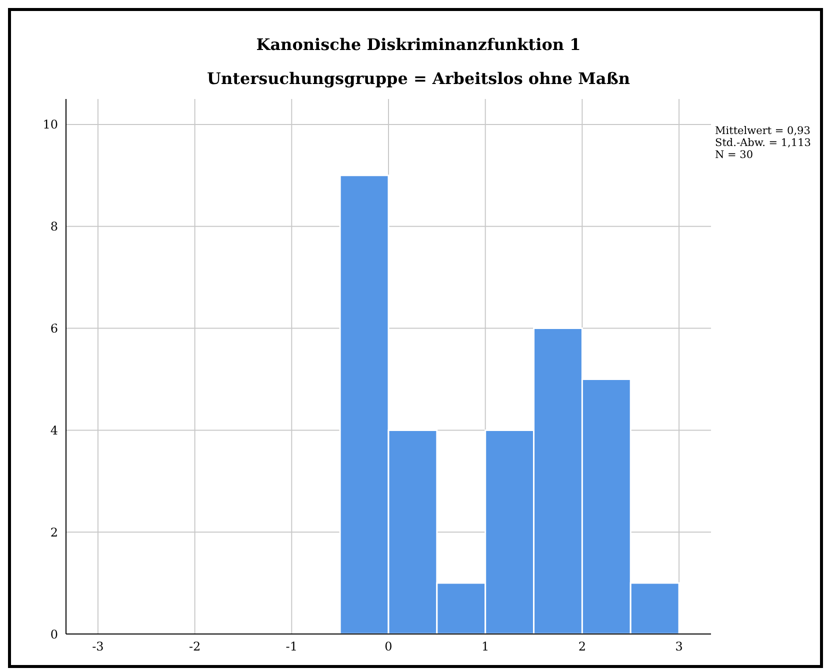 Image resolution: width=833 pixels, height=672 pixels. I want to click on x-tick-label: 2, so click(582, 647).